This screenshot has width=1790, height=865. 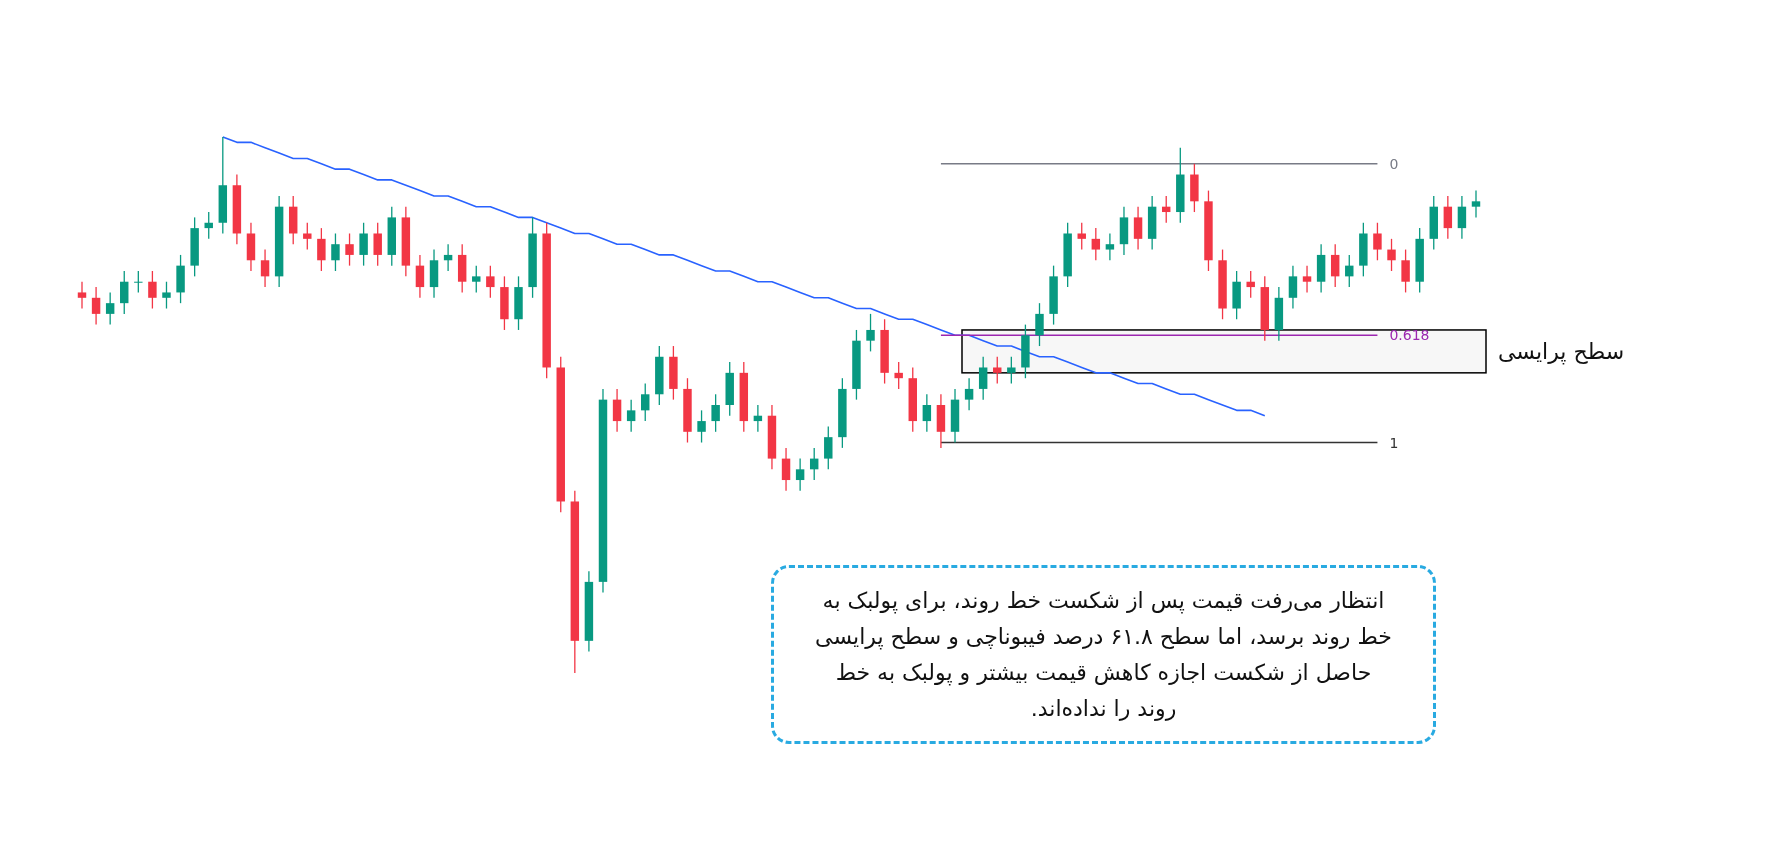 What do you see at coordinates (1394, 442) in the screenshot?
I see `series-label: 1` at bounding box center [1394, 442].